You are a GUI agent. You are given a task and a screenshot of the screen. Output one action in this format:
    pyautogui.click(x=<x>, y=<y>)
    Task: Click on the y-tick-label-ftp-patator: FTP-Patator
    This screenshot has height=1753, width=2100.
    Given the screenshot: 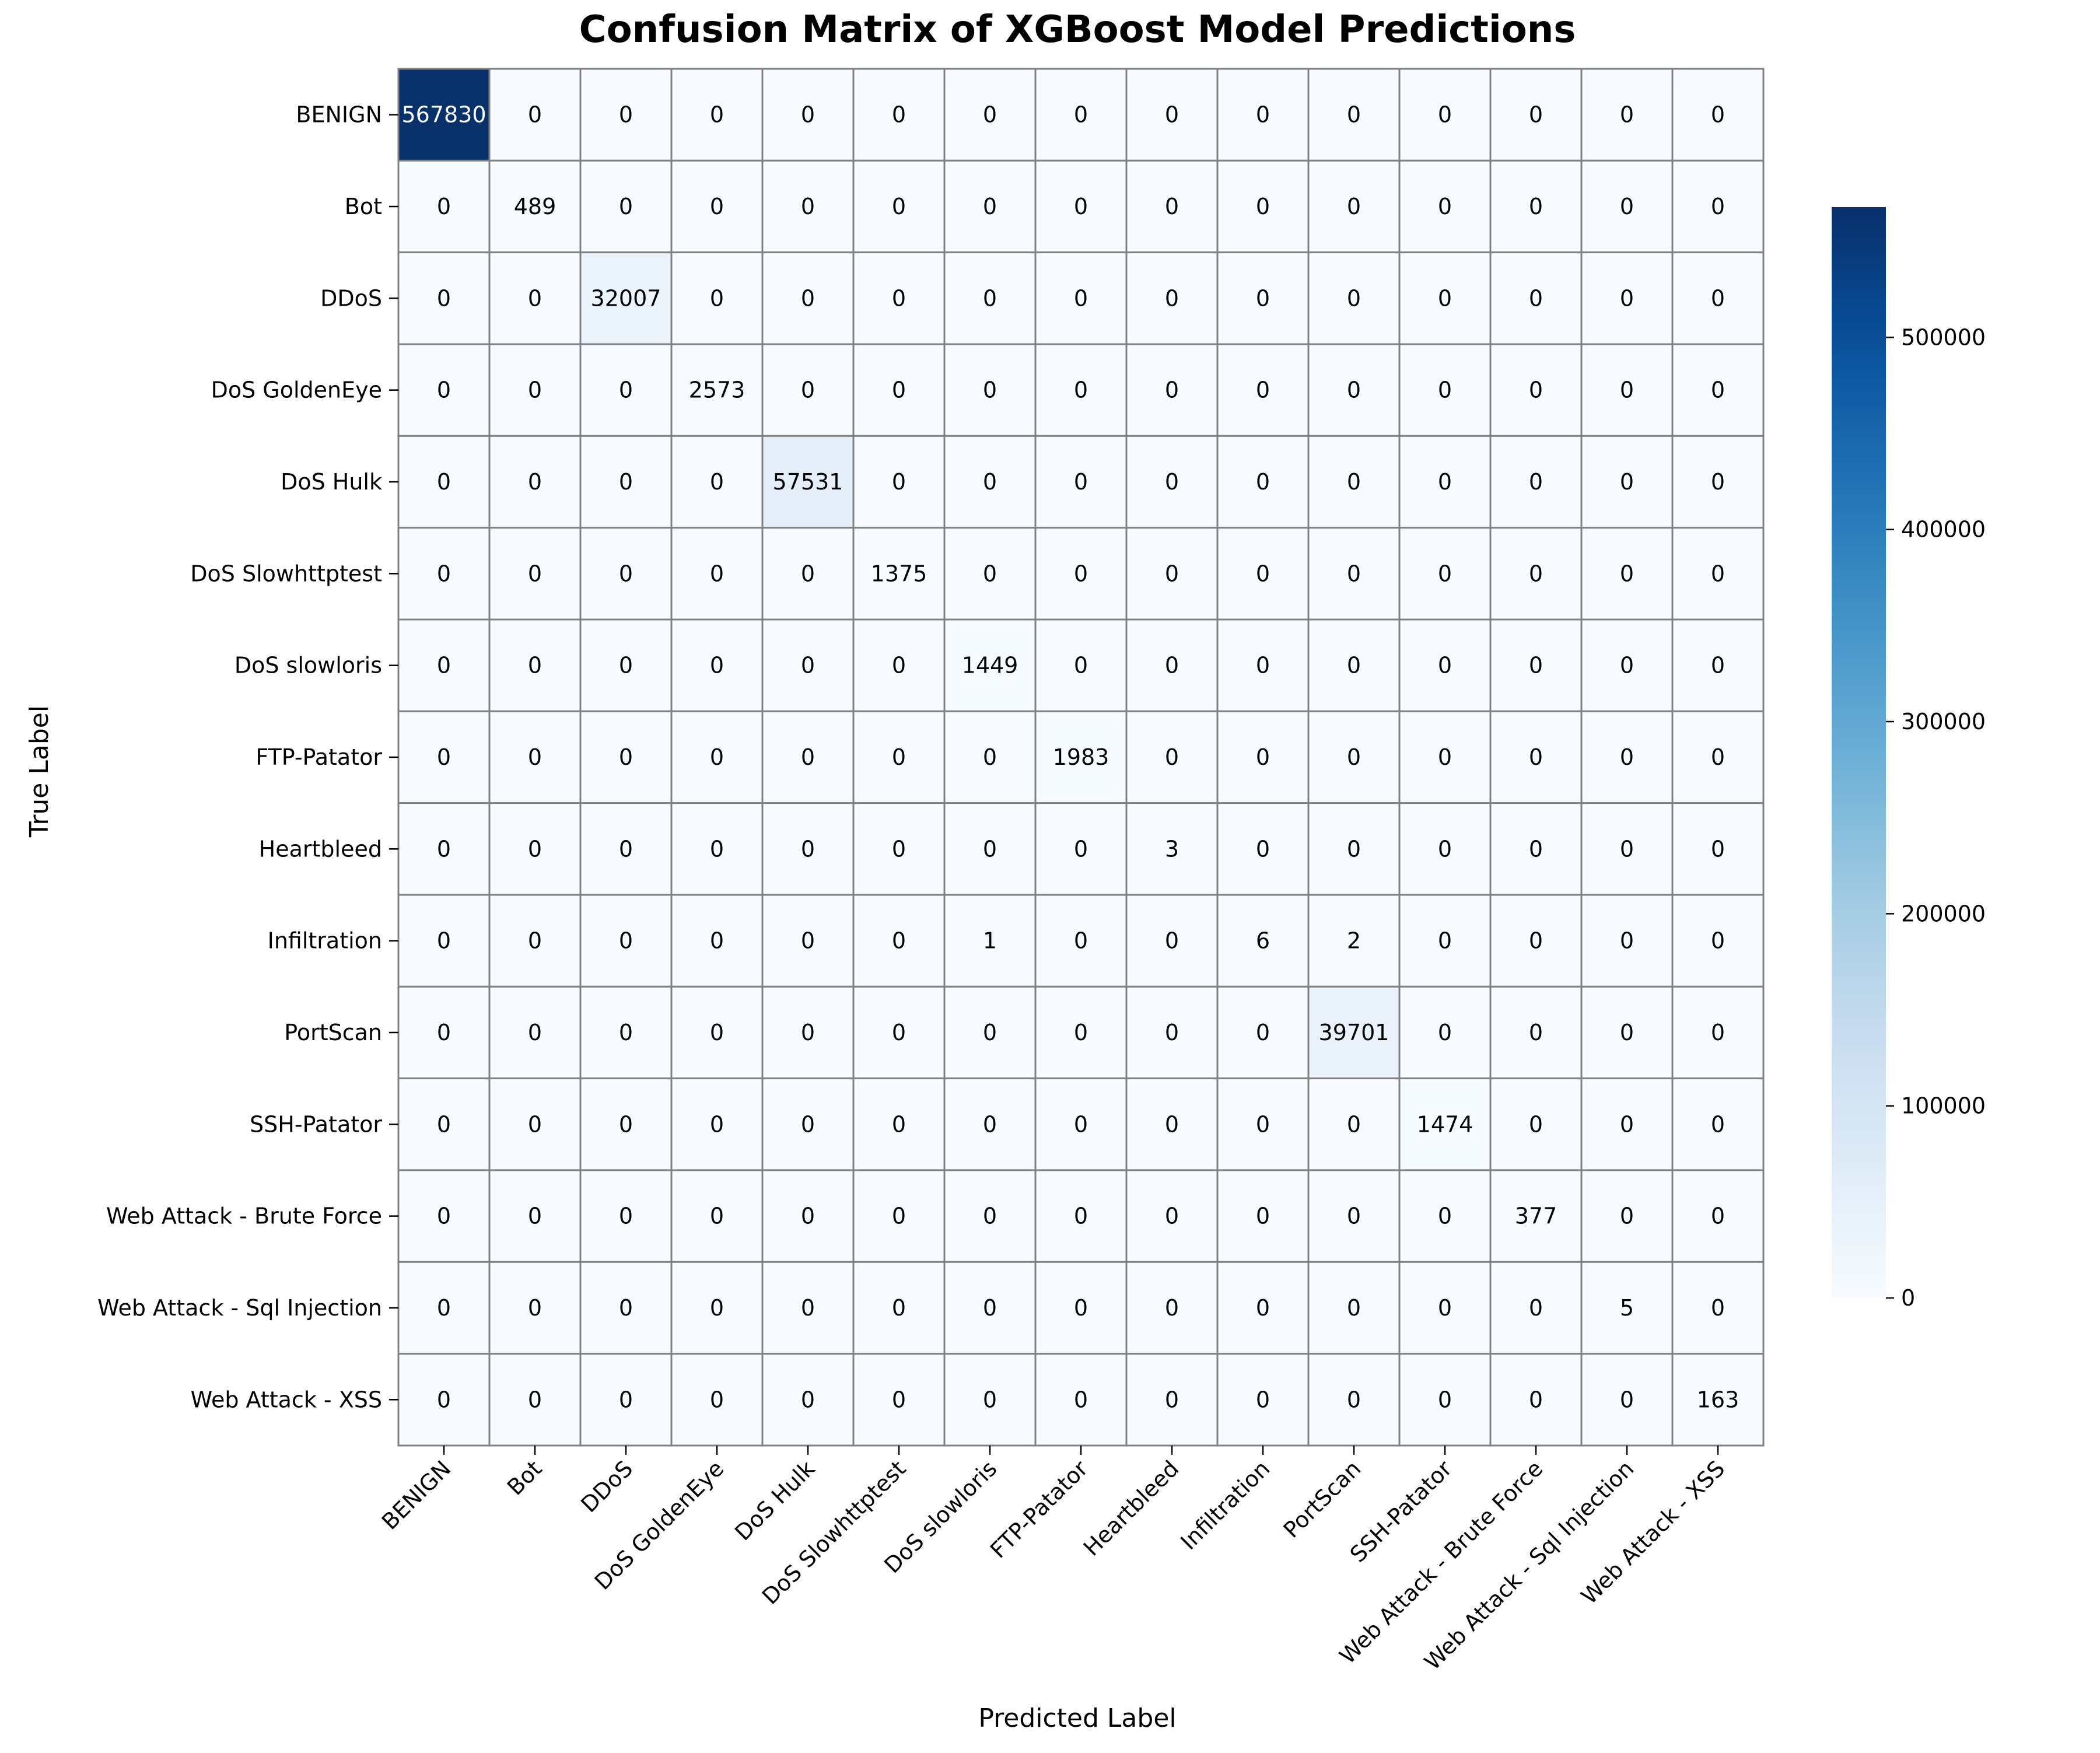 What is the action you would take?
    pyautogui.click(x=319, y=757)
    